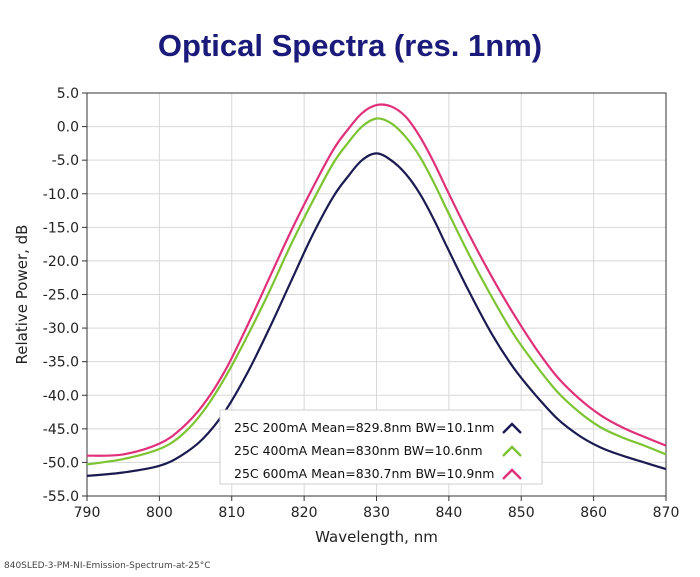 This screenshot has width=700, height=577. I want to click on y-tick-label: -30.0, so click(61, 329).